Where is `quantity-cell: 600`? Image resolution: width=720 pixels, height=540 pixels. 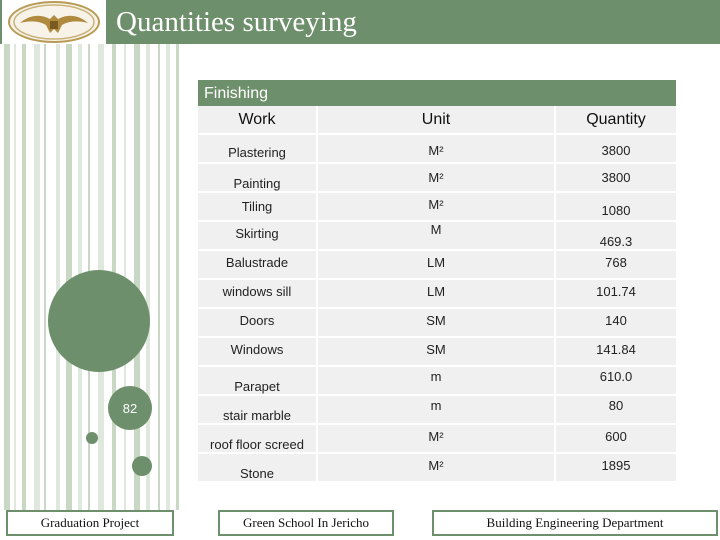 quantity-cell: 600 is located at coordinates (616, 438).